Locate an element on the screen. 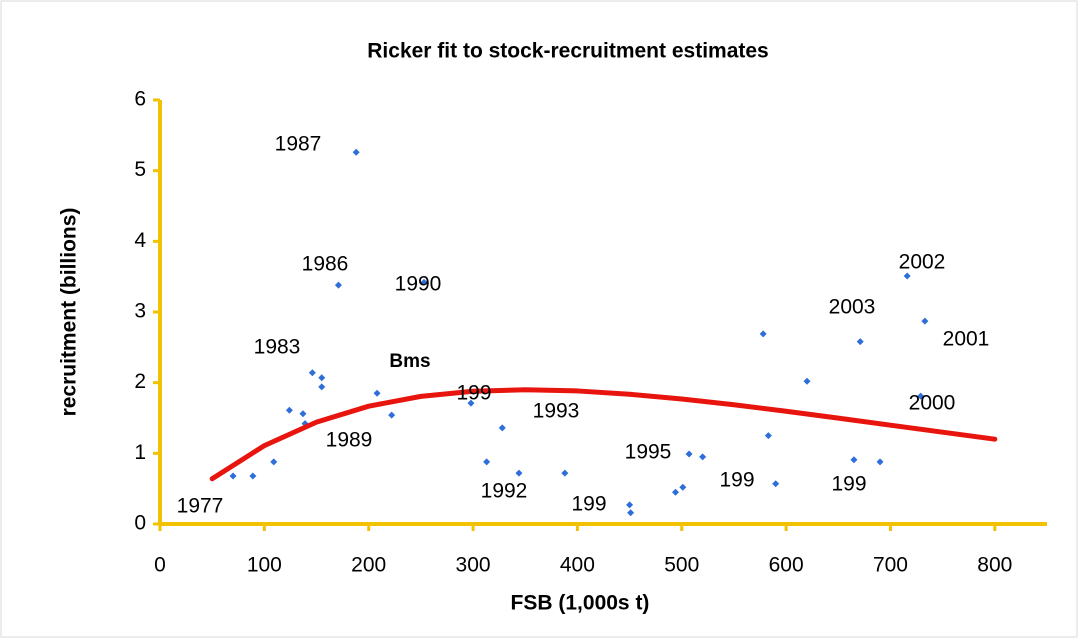 This screenshot has width=1079, height=639. y-axis-label: recruitment (billions) is located at coordinates (69, 312).